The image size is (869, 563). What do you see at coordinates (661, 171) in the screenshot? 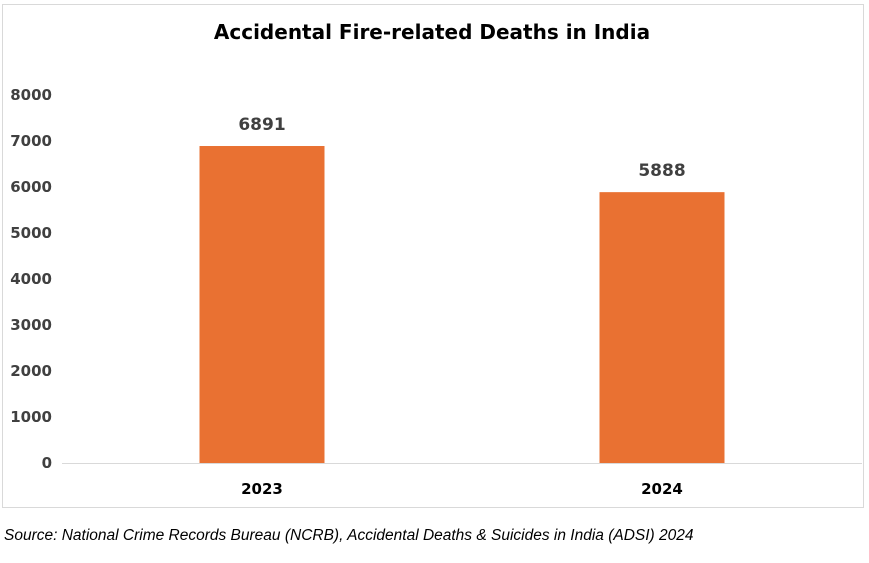
I see `data-label: 5888` at bounding box center [661, 171].